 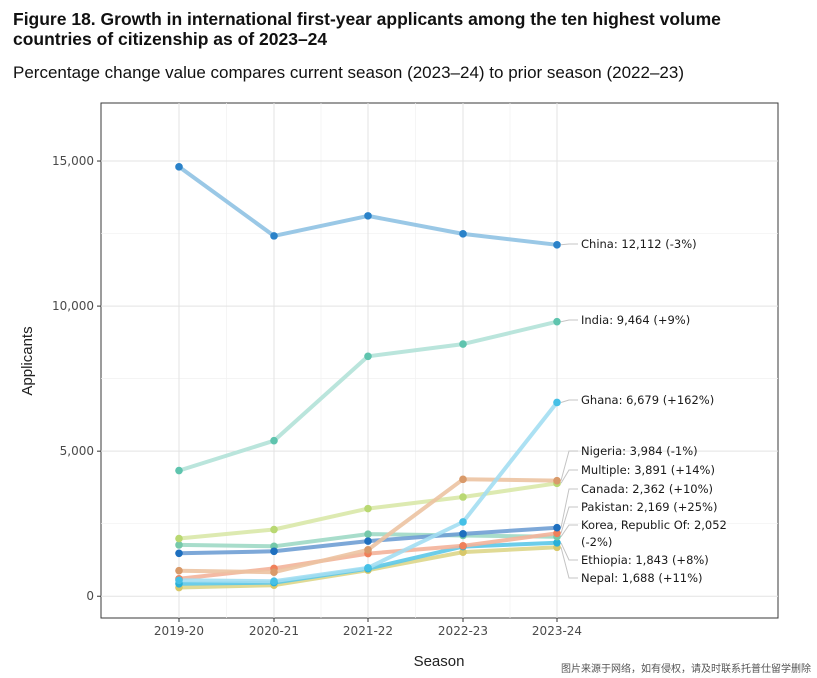 What do you see at coordinates (569, 411) in the screenshot?
I see `label-leader-lines` at bounding box center [569, 411].